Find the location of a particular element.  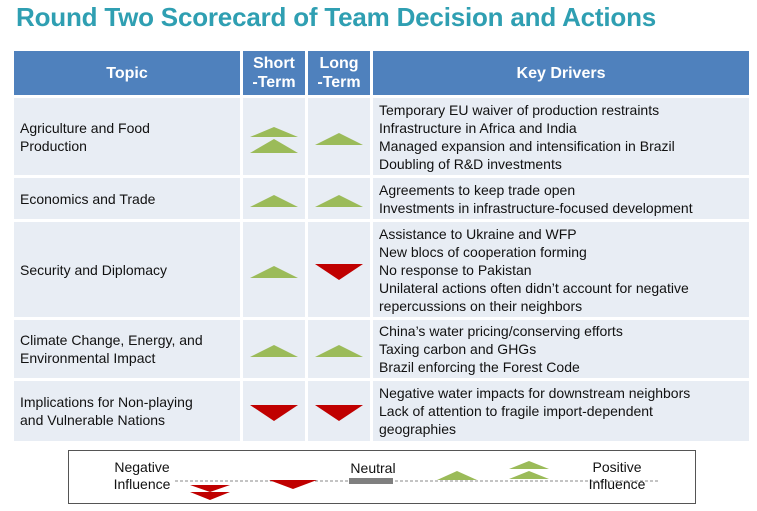

topic-line: Implications for Non-playing is located at coordinates (106, 402).